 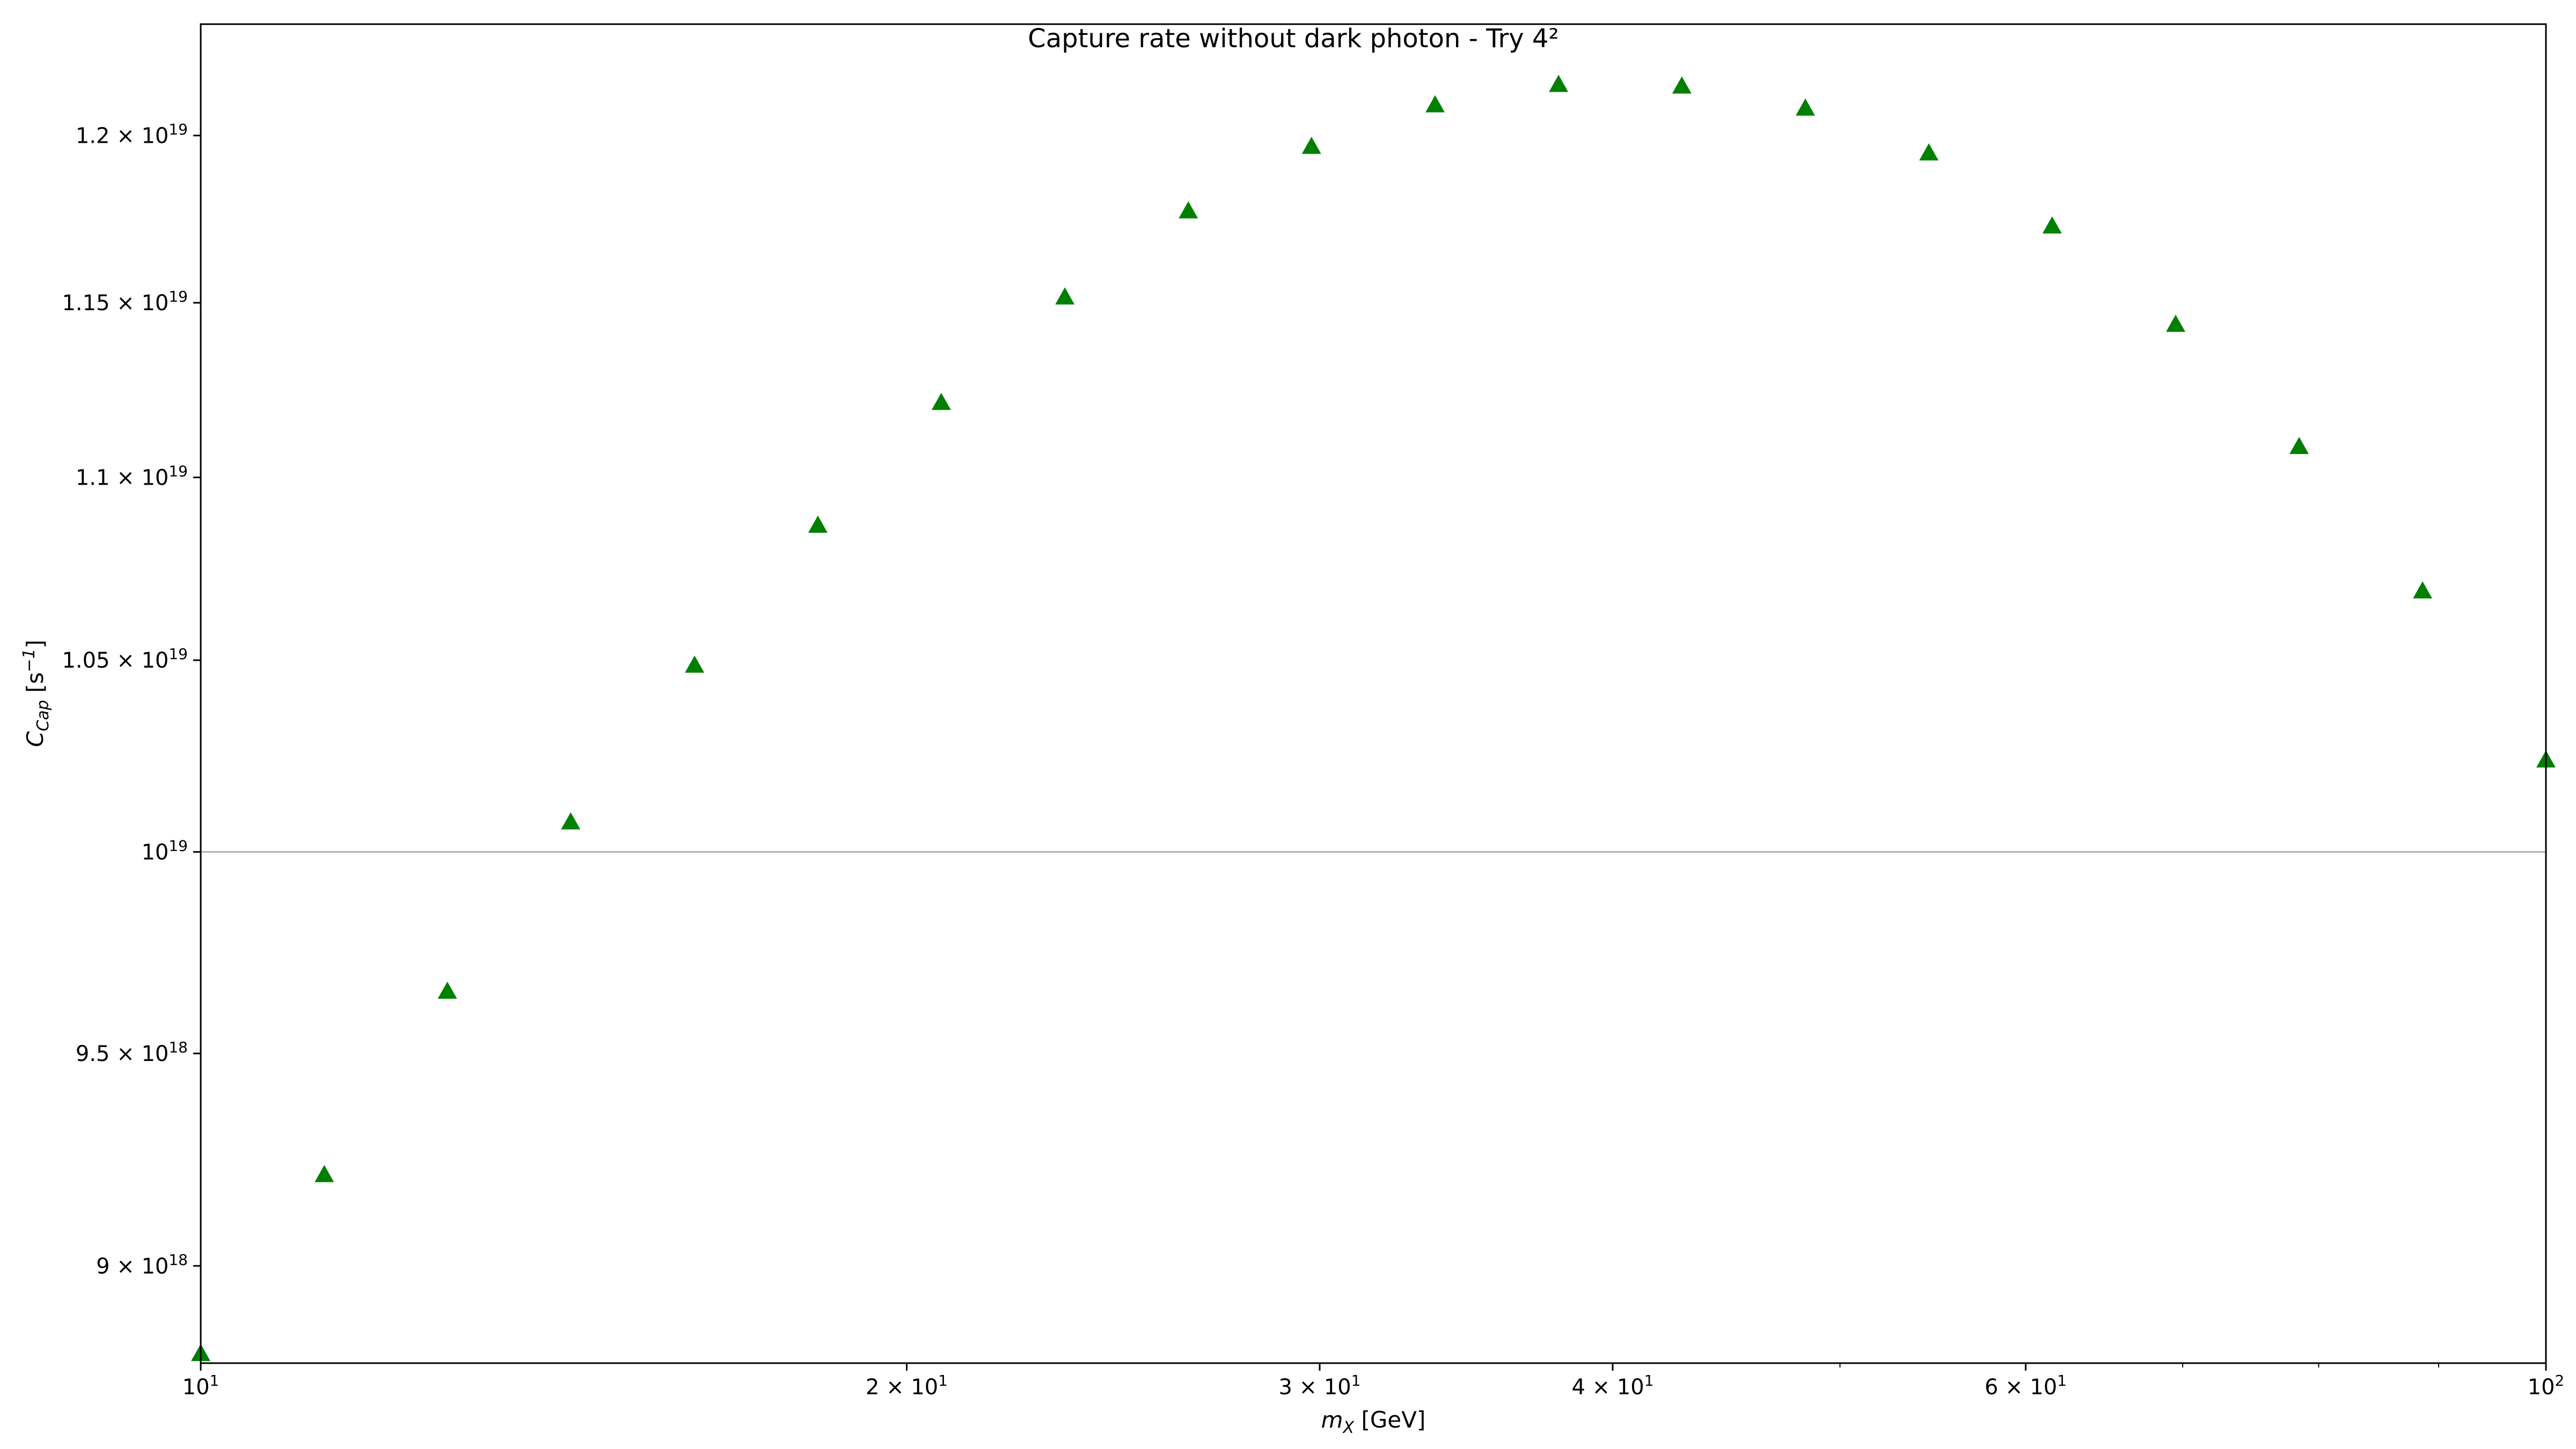 I want to click on y-tick-label: 9.5 × 1018, so click(x=132, y=1052).